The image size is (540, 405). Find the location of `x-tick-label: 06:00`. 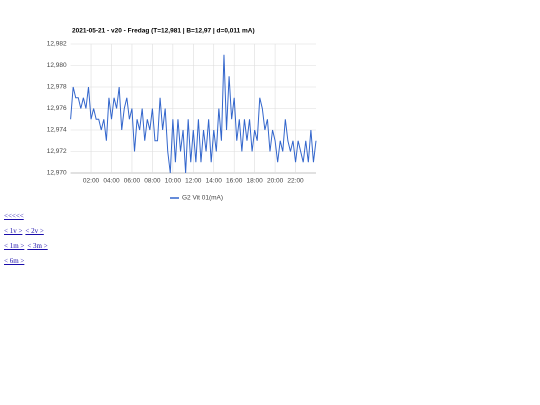

x-tick-label: 06:00 is located at coordinates (132, 181).